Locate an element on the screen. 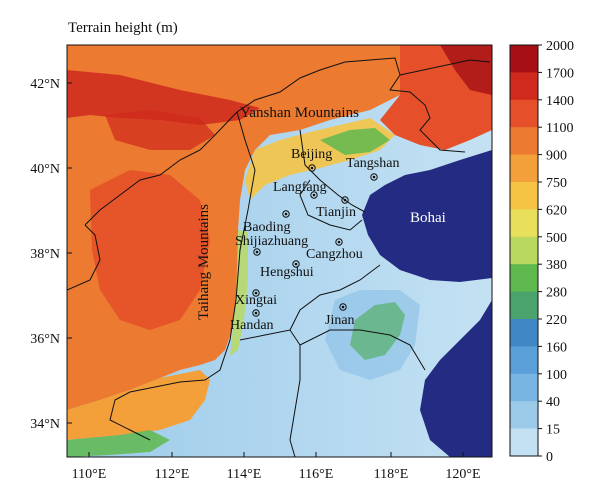 This screenshot has height=503, width=600. x-tick-label-110e: 110°E is located at coordinates (89, 474).